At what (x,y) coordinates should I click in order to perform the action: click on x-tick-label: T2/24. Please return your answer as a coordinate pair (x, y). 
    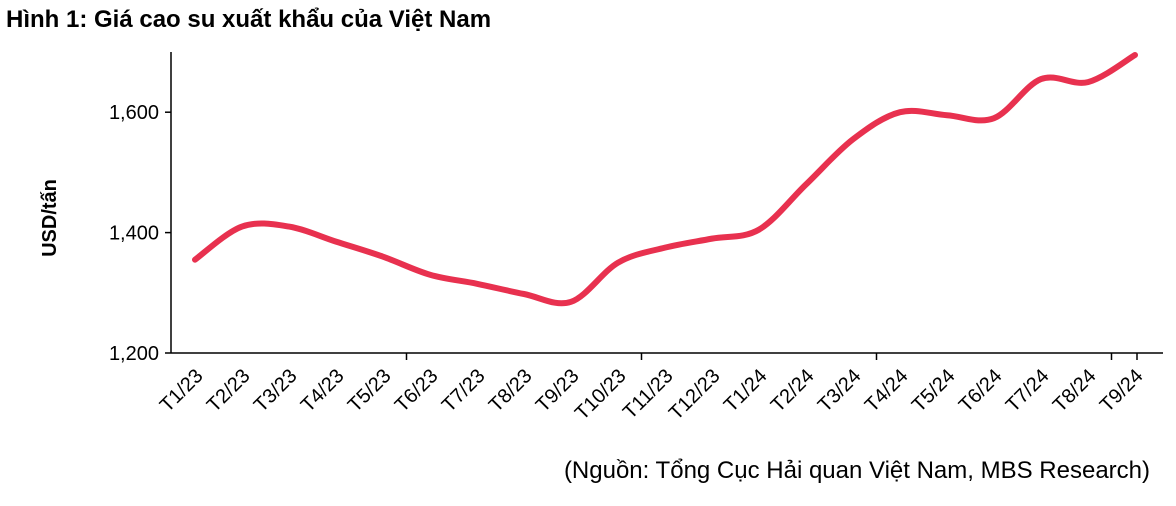
    Looking at the image, I should click on (793, 391).